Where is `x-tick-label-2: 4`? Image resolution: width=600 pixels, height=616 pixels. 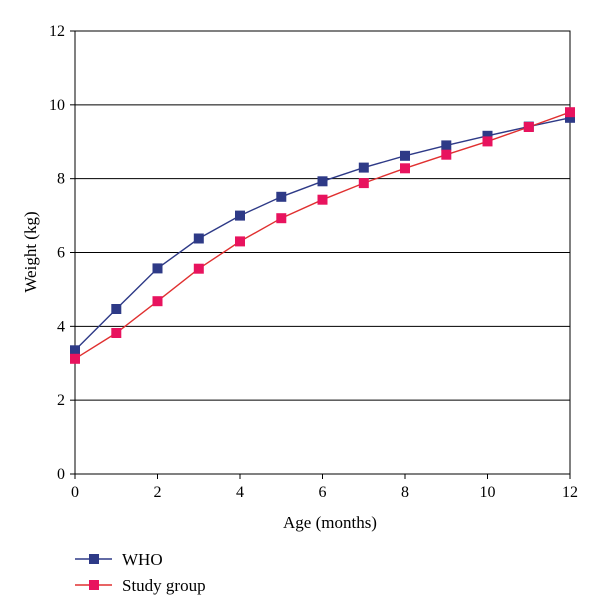
x-tick-label-2: 4 is located at coordinates (240, 492).